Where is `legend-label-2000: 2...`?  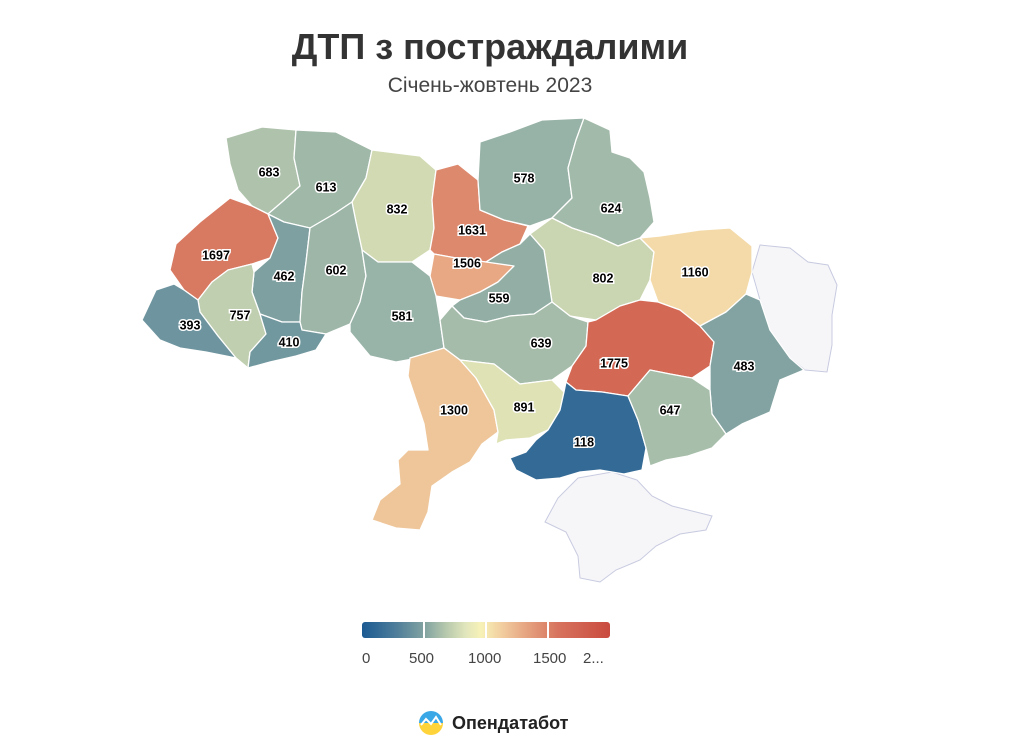
legend-label-2000: 2... is located at coordinates (593, 658).